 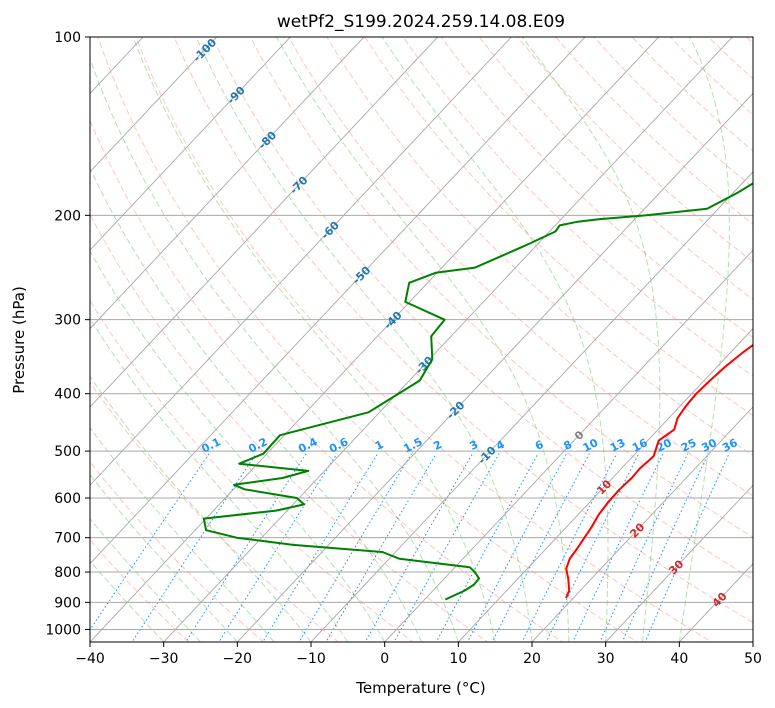 I want to click on y-tick-label: 100, so click(x=67, y=38).